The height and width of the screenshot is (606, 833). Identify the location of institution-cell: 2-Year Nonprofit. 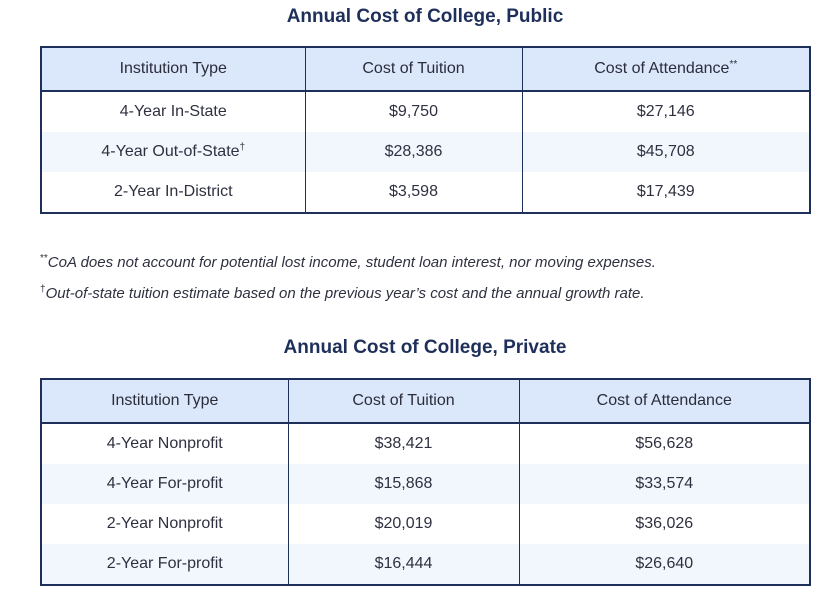
(164, 523).